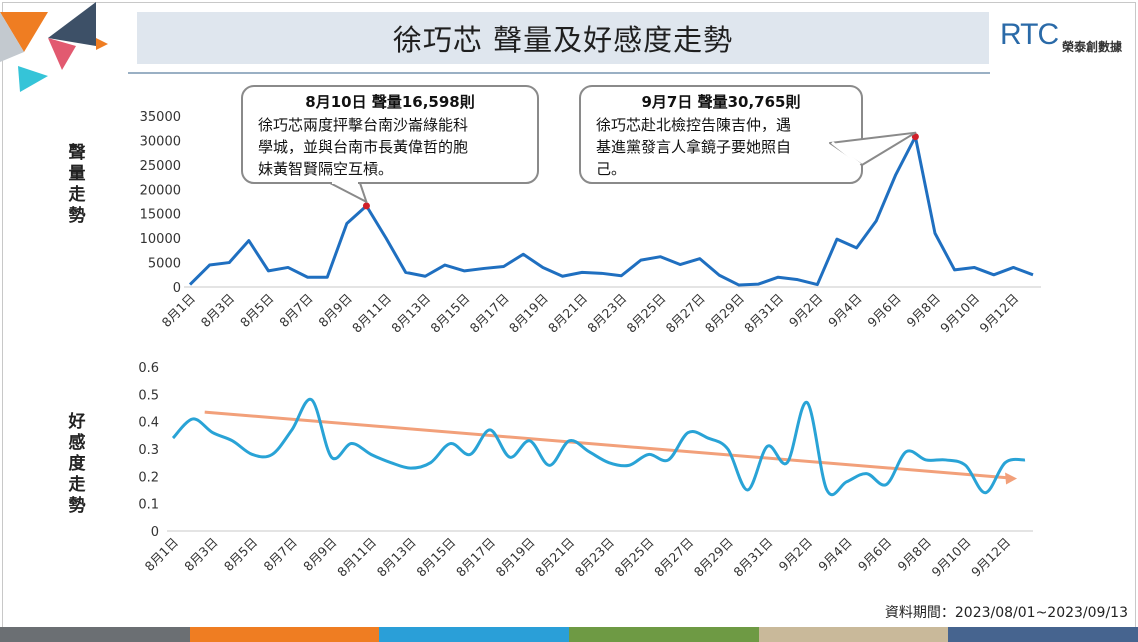  What do you see at coordinates (148, 477) in the screenshot?
I see `sentiment-y-tick-label: 0.2` at bounding box center [148, 477].